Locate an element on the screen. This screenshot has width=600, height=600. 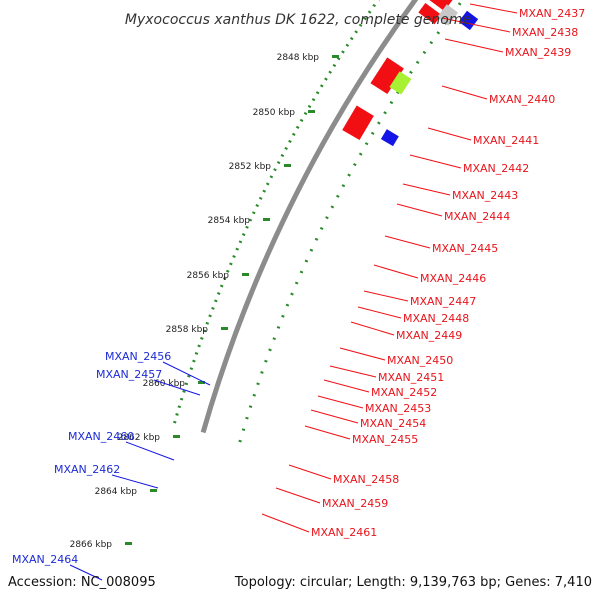
gene-light-green is located at coordinates (400, 83).